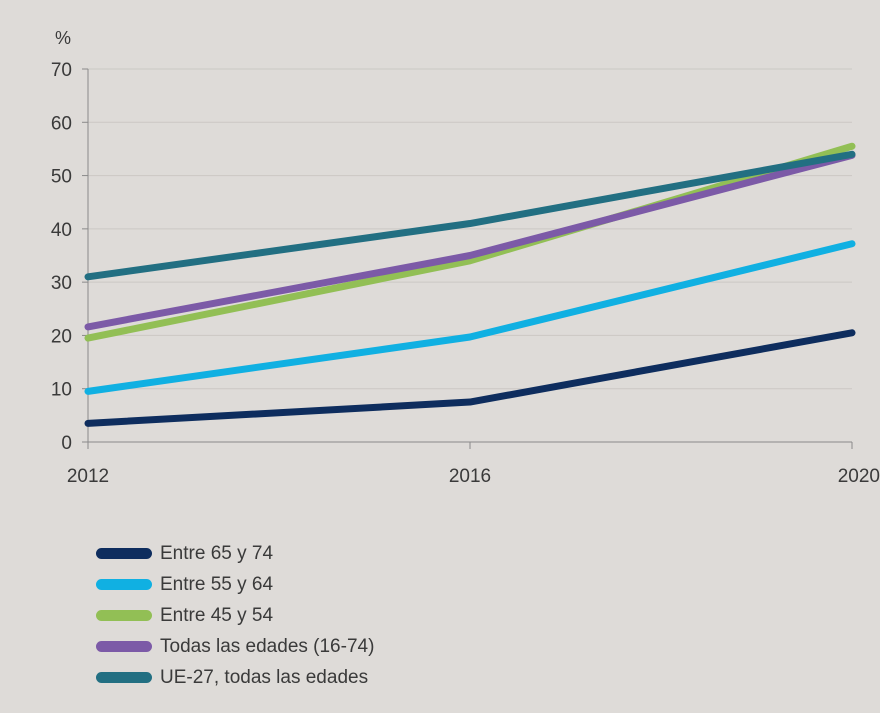 Image resolution: width=880 pixels, height=713 pixels. What do you see at coordinates (61, 177) in the screenshot?
I see `y-tick-label: 50` at bounding box center [61, 177].